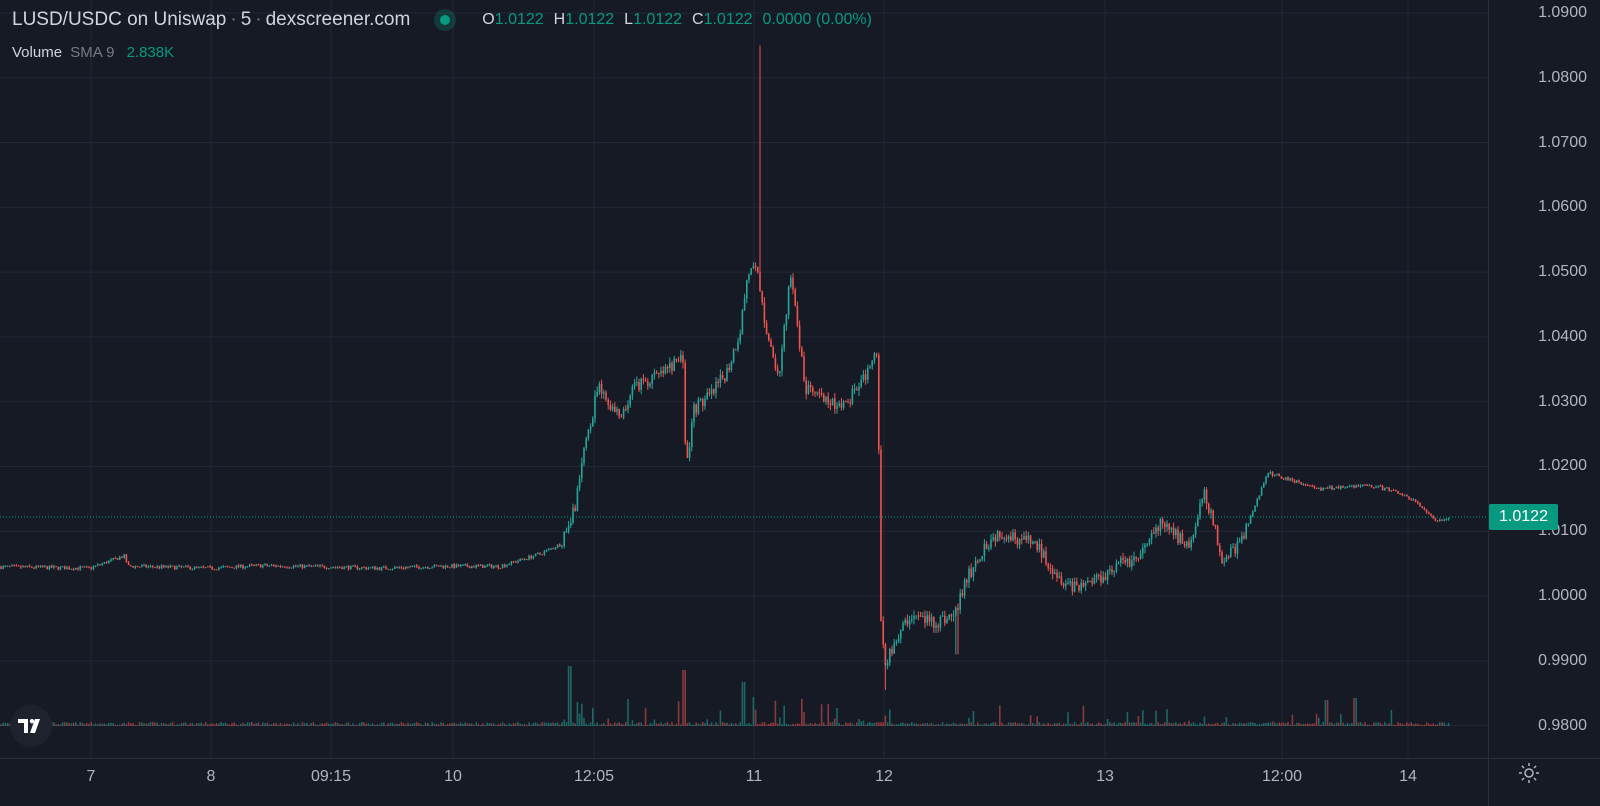  Describe the element at coordinates (246, 19) in the screenshot. I see `interval-label: 5` at that location.